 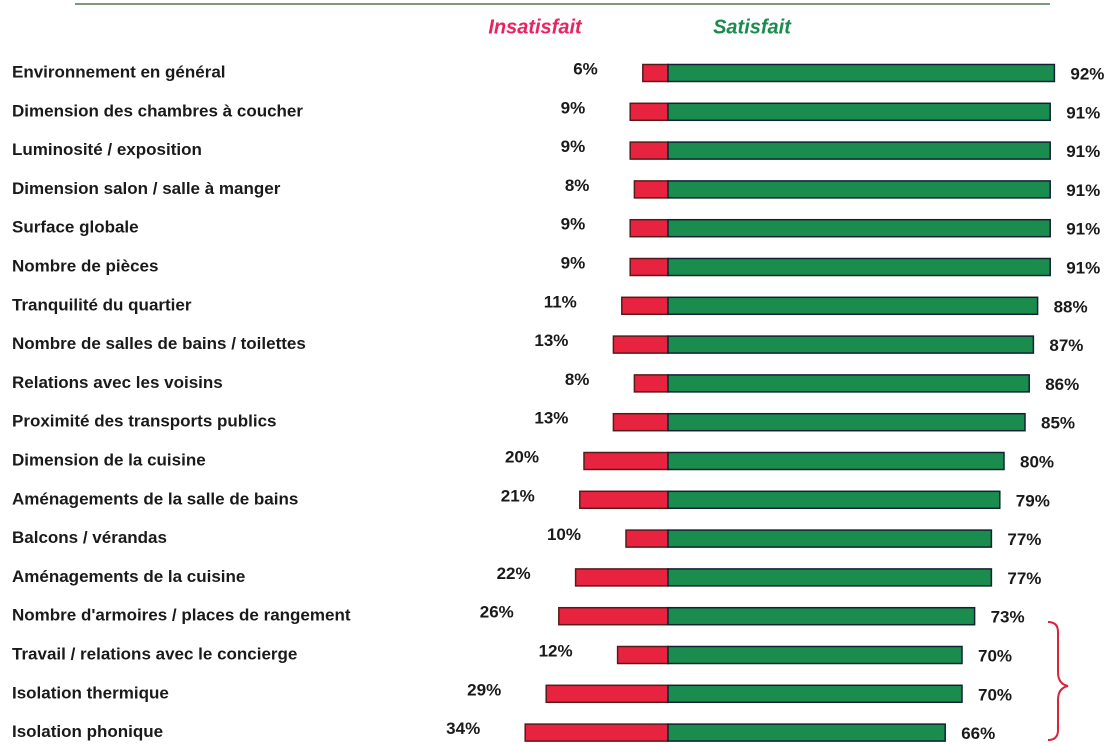 I want to click on value-label-satisfait: 85%, so click(x=1058, y=423).